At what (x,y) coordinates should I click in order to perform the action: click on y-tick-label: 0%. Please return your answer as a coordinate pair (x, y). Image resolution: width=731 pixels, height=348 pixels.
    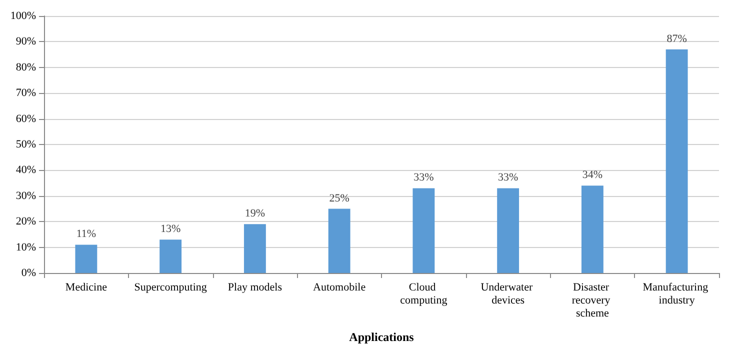
    Looking at the image, I should click on (28, 273).